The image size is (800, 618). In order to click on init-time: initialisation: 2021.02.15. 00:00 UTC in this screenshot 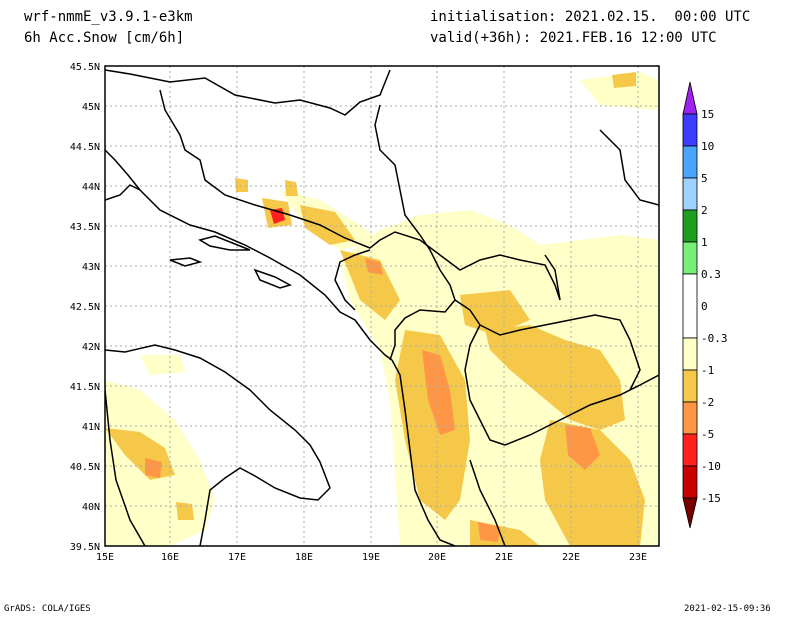, I will do `click(590, 17)`.